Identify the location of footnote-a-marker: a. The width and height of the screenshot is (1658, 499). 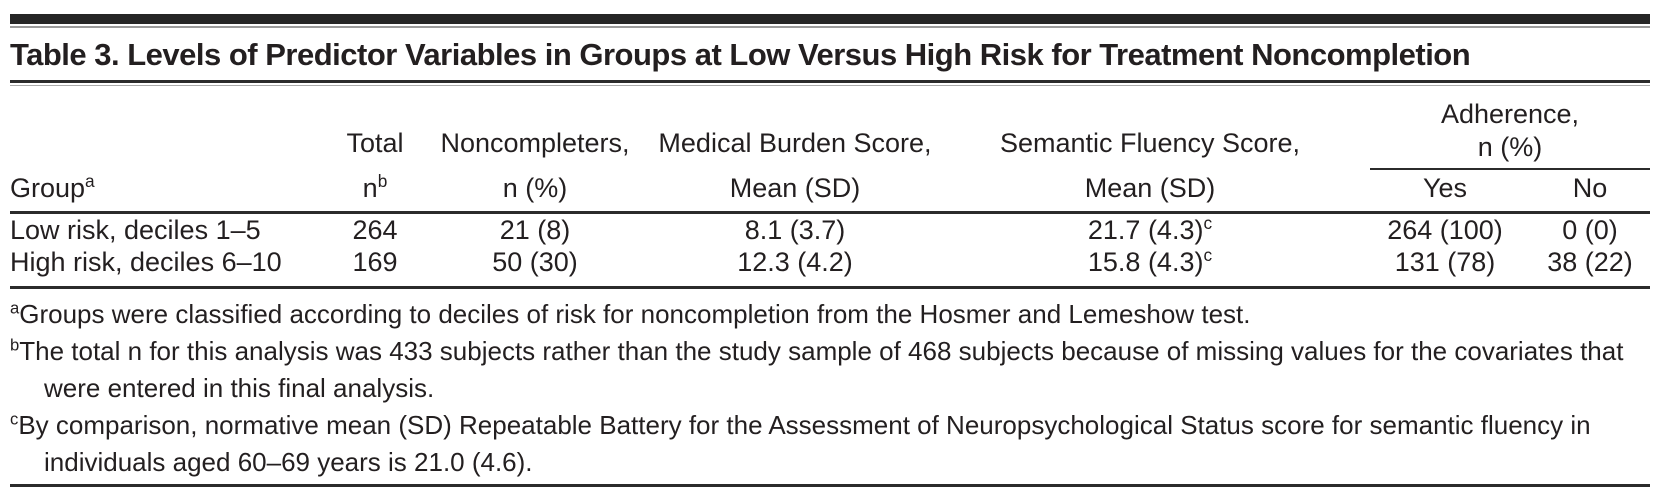
(15, 308).